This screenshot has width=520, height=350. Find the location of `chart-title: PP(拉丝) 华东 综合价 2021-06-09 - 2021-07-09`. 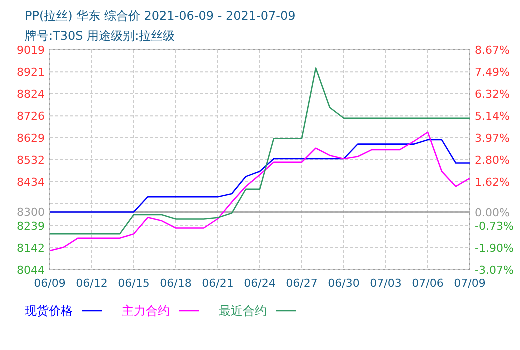

chart-title: PP(拉丝) 华东 综合价 2021-06-09 - 2021-07-09 is located at coordinates (160, 16).